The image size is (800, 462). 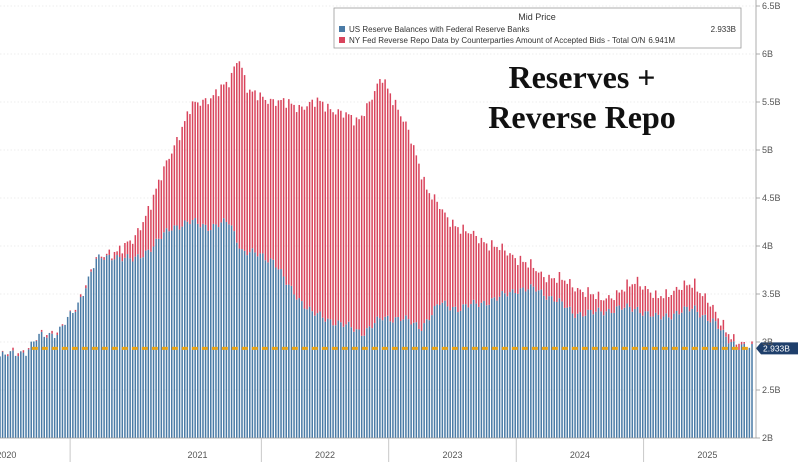 I want to click on legend-box, so click(x=537, y=28).